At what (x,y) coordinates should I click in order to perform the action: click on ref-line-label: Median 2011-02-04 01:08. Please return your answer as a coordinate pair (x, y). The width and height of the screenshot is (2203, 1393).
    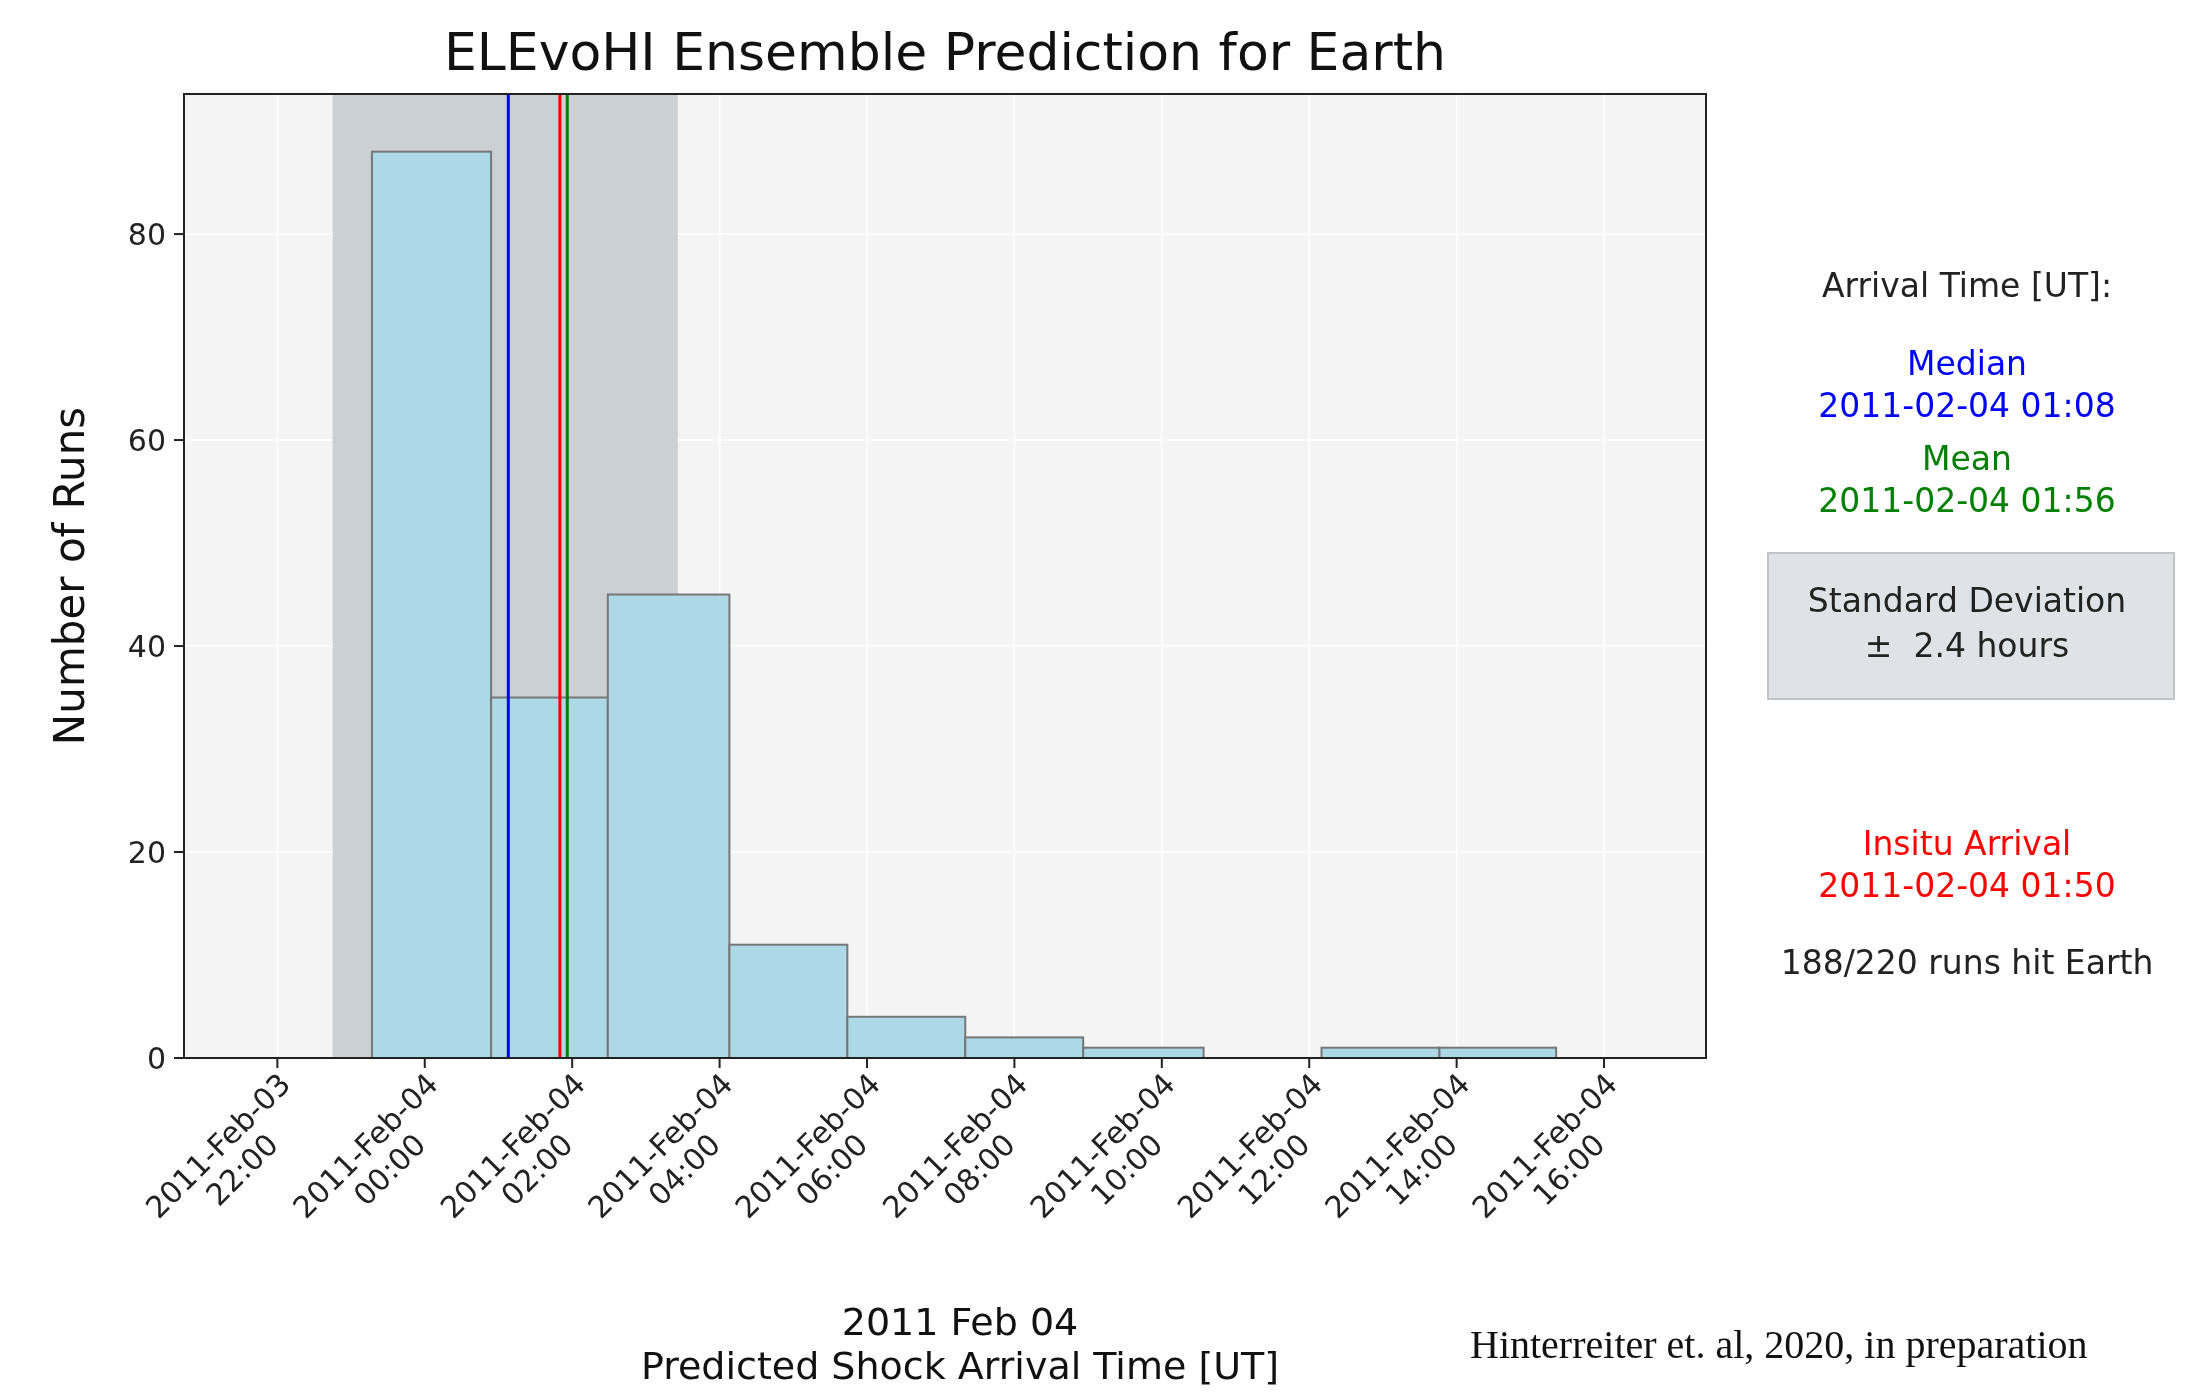
    Looking at the image, I should click on (1967, 384).